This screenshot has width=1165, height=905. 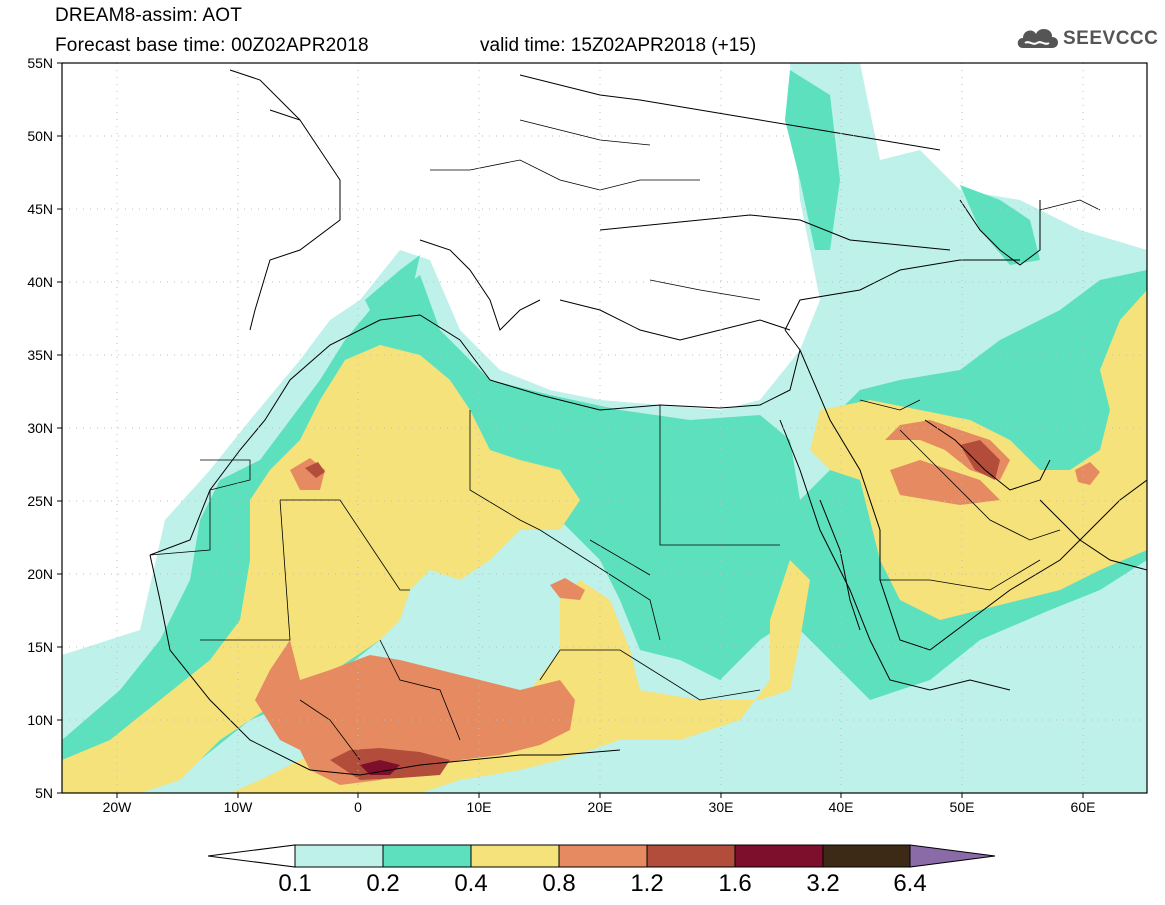 What do you see at coordinates (40, 282) in the screenshot?
I see `lat-label: 40N` at bounding box center [40, 282].